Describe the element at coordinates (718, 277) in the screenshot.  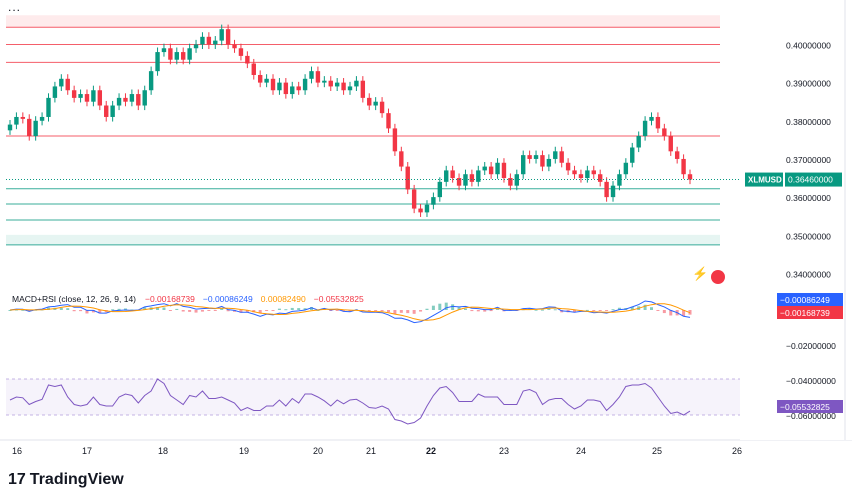
I see `flag-icon` at that location.